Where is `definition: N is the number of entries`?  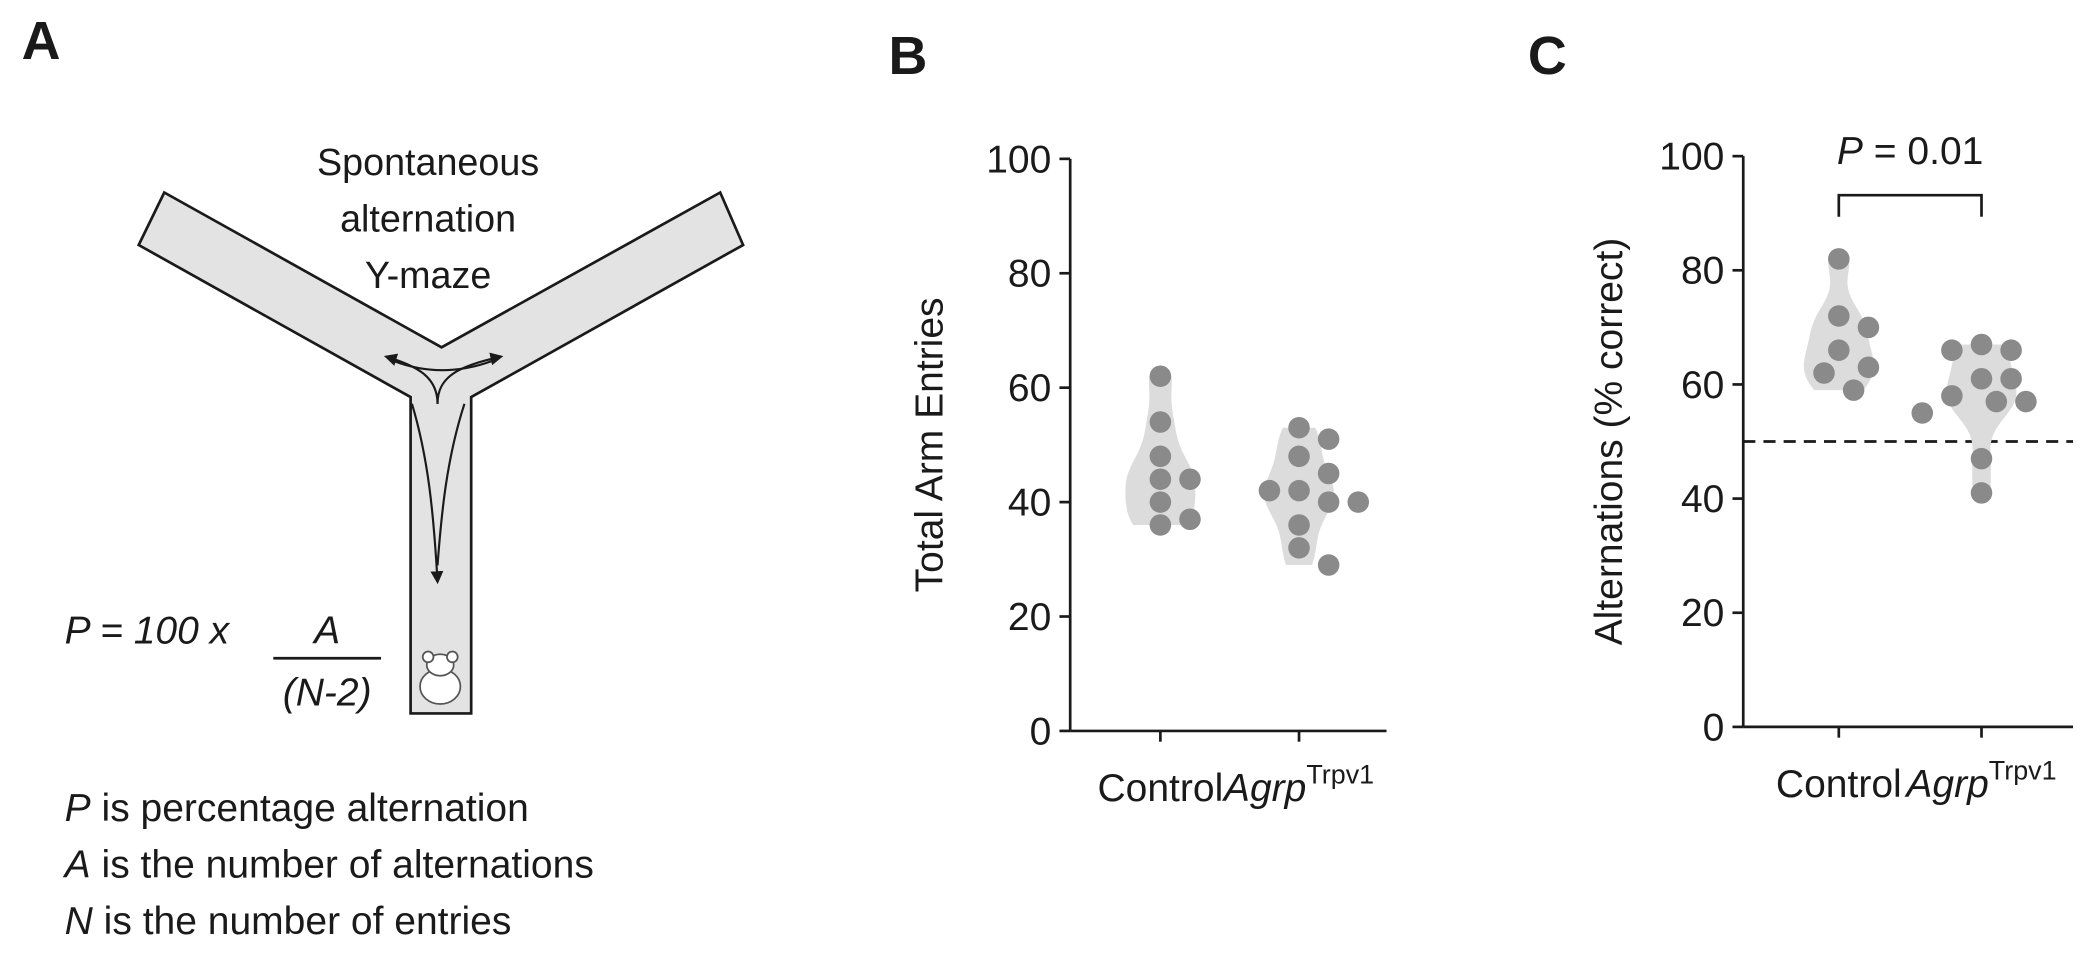
definition: N is the number of entries is located at coordinates (288, 921).